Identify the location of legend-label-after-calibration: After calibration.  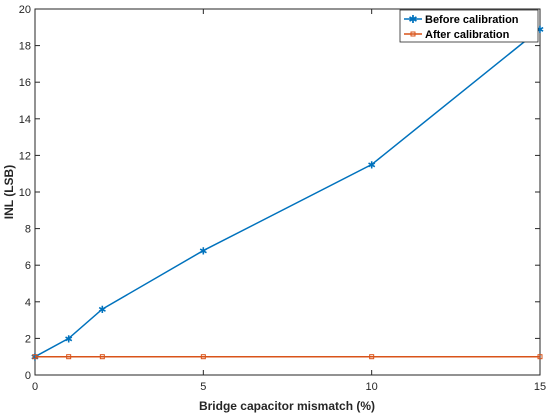
(467, 35).